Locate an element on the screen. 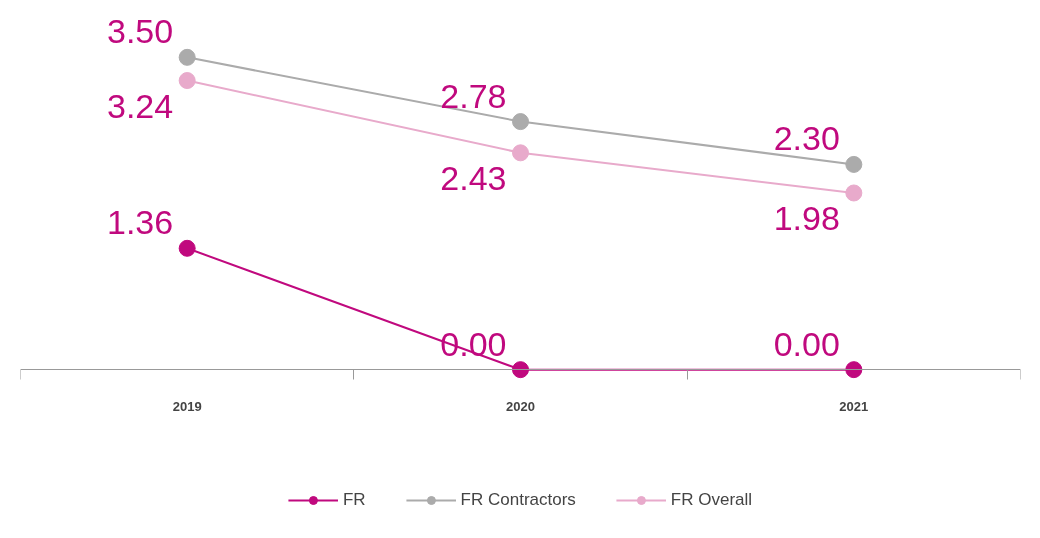 The image size is (1040, 538). x-tick-label: 2021 is located at coordinates (854, 406).